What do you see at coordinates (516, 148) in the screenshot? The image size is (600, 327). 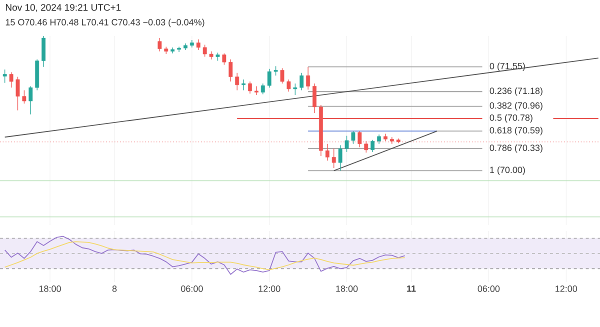 I see `series-label: 0.786 (70.33)` at bounding box center [516, 148].